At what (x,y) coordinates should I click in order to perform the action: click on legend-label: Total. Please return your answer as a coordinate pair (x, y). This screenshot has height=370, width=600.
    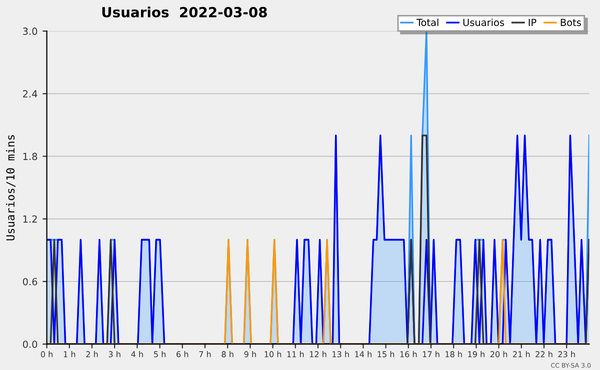
    Looking at the image, I should click on (427, 22).